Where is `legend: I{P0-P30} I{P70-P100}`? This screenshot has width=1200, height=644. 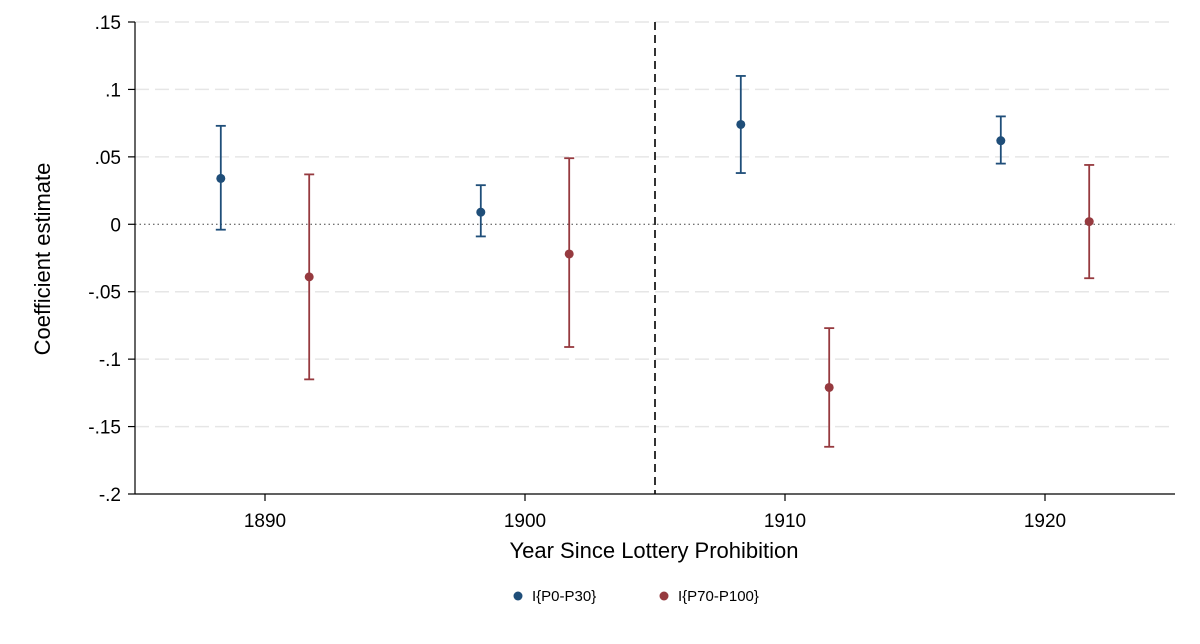 legend: I{P0-P30} I{P70-P100} is located at coordinates (636, 596).